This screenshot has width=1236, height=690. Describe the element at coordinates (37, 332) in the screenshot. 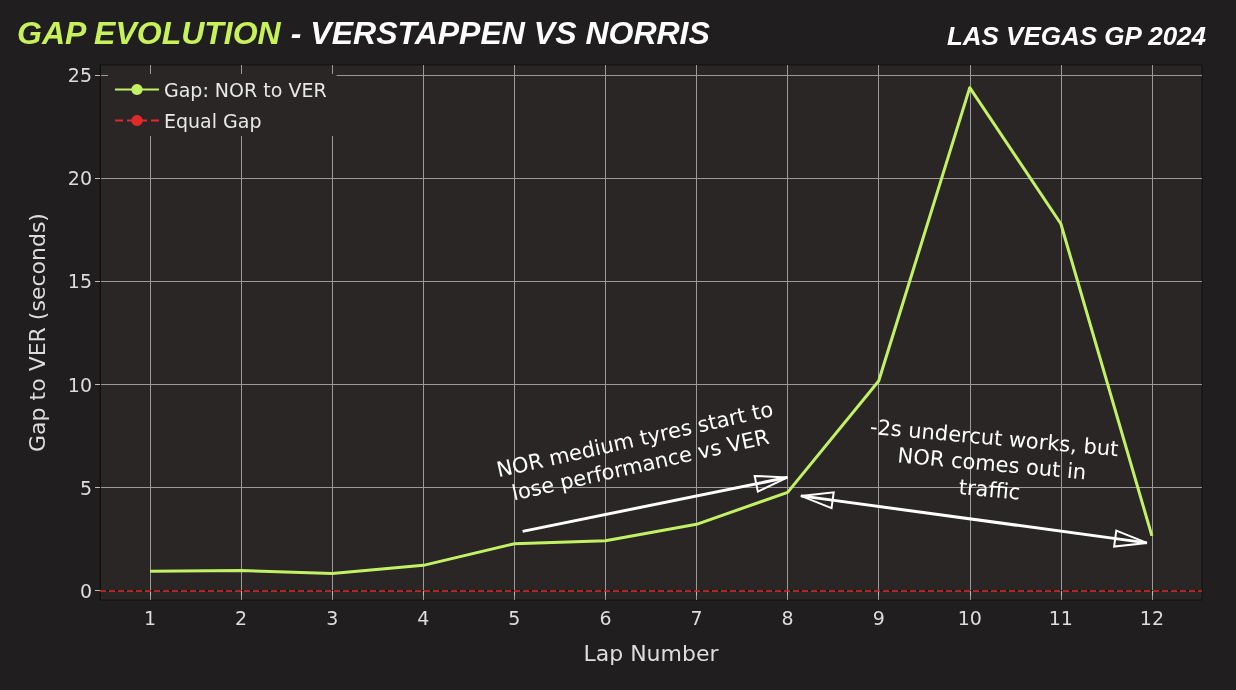

I see `y-axis-title: Gap to VER (seconds)` at that location.